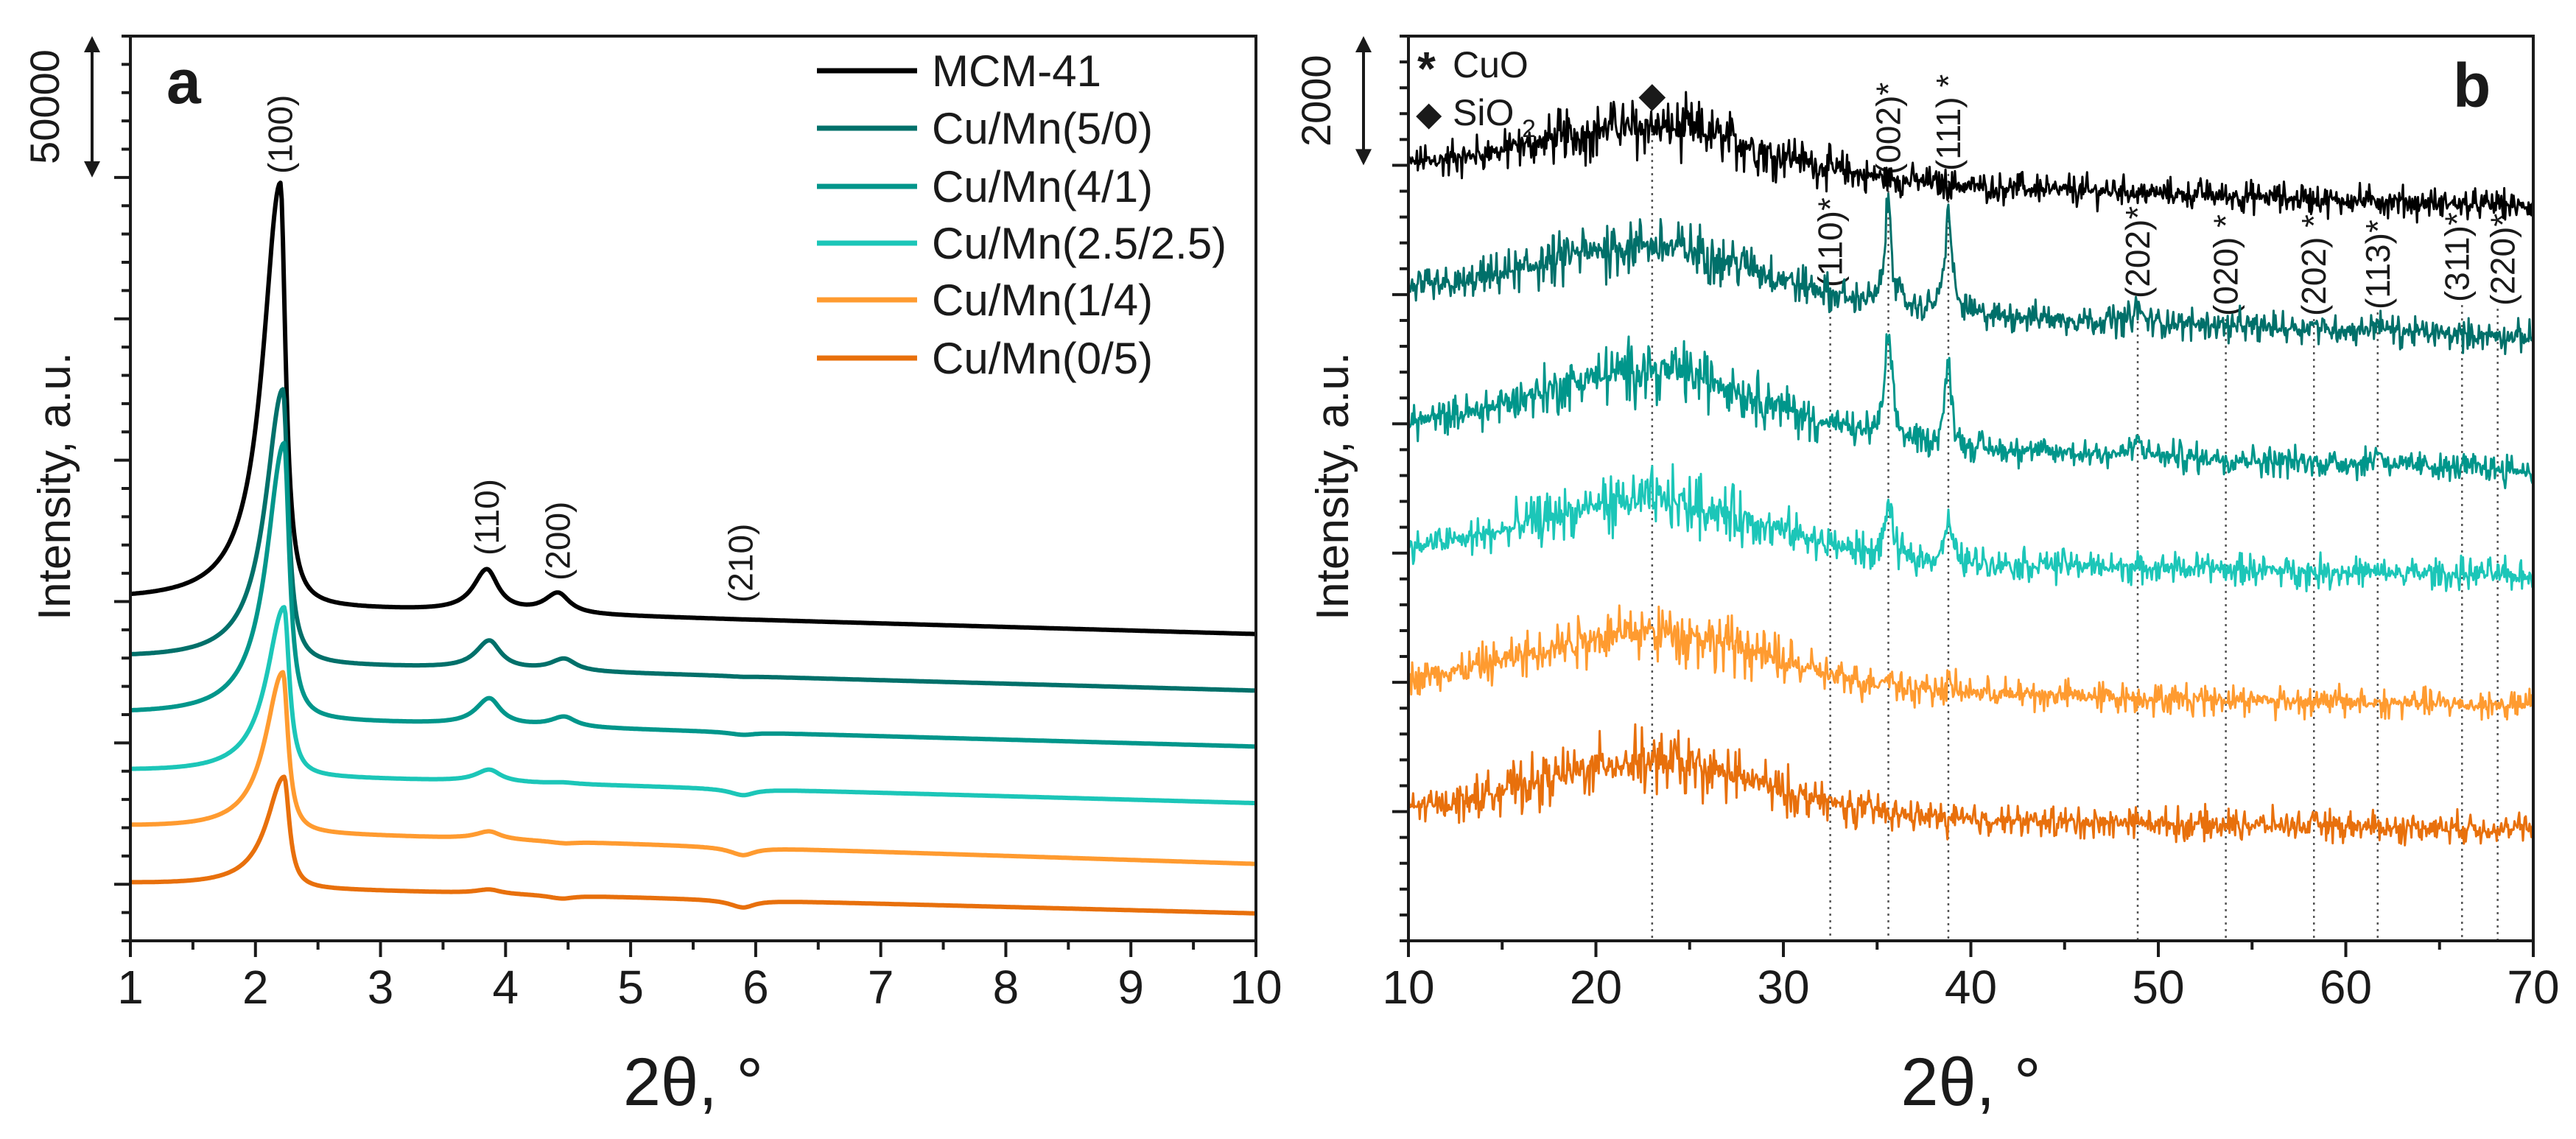 The image size is (2576, 1139). Describe the element at coordinates (281, 134) in the screenshot. I see `peak-label: (100)` at that location.